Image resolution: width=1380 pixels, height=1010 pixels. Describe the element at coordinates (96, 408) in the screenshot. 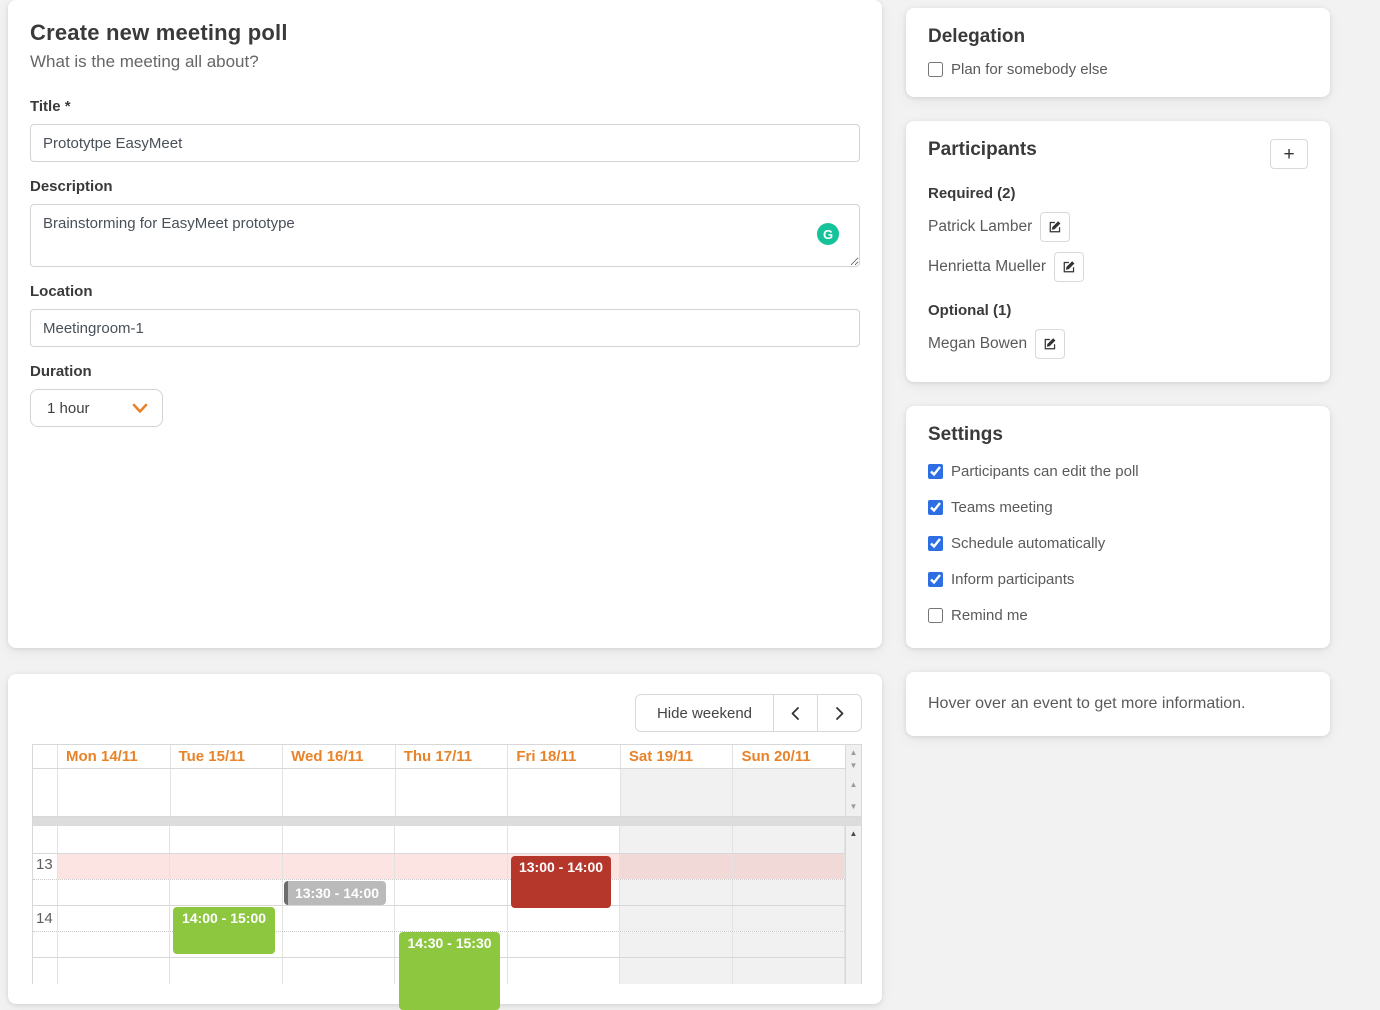

I see `duration-select: 1 hour` at that location.